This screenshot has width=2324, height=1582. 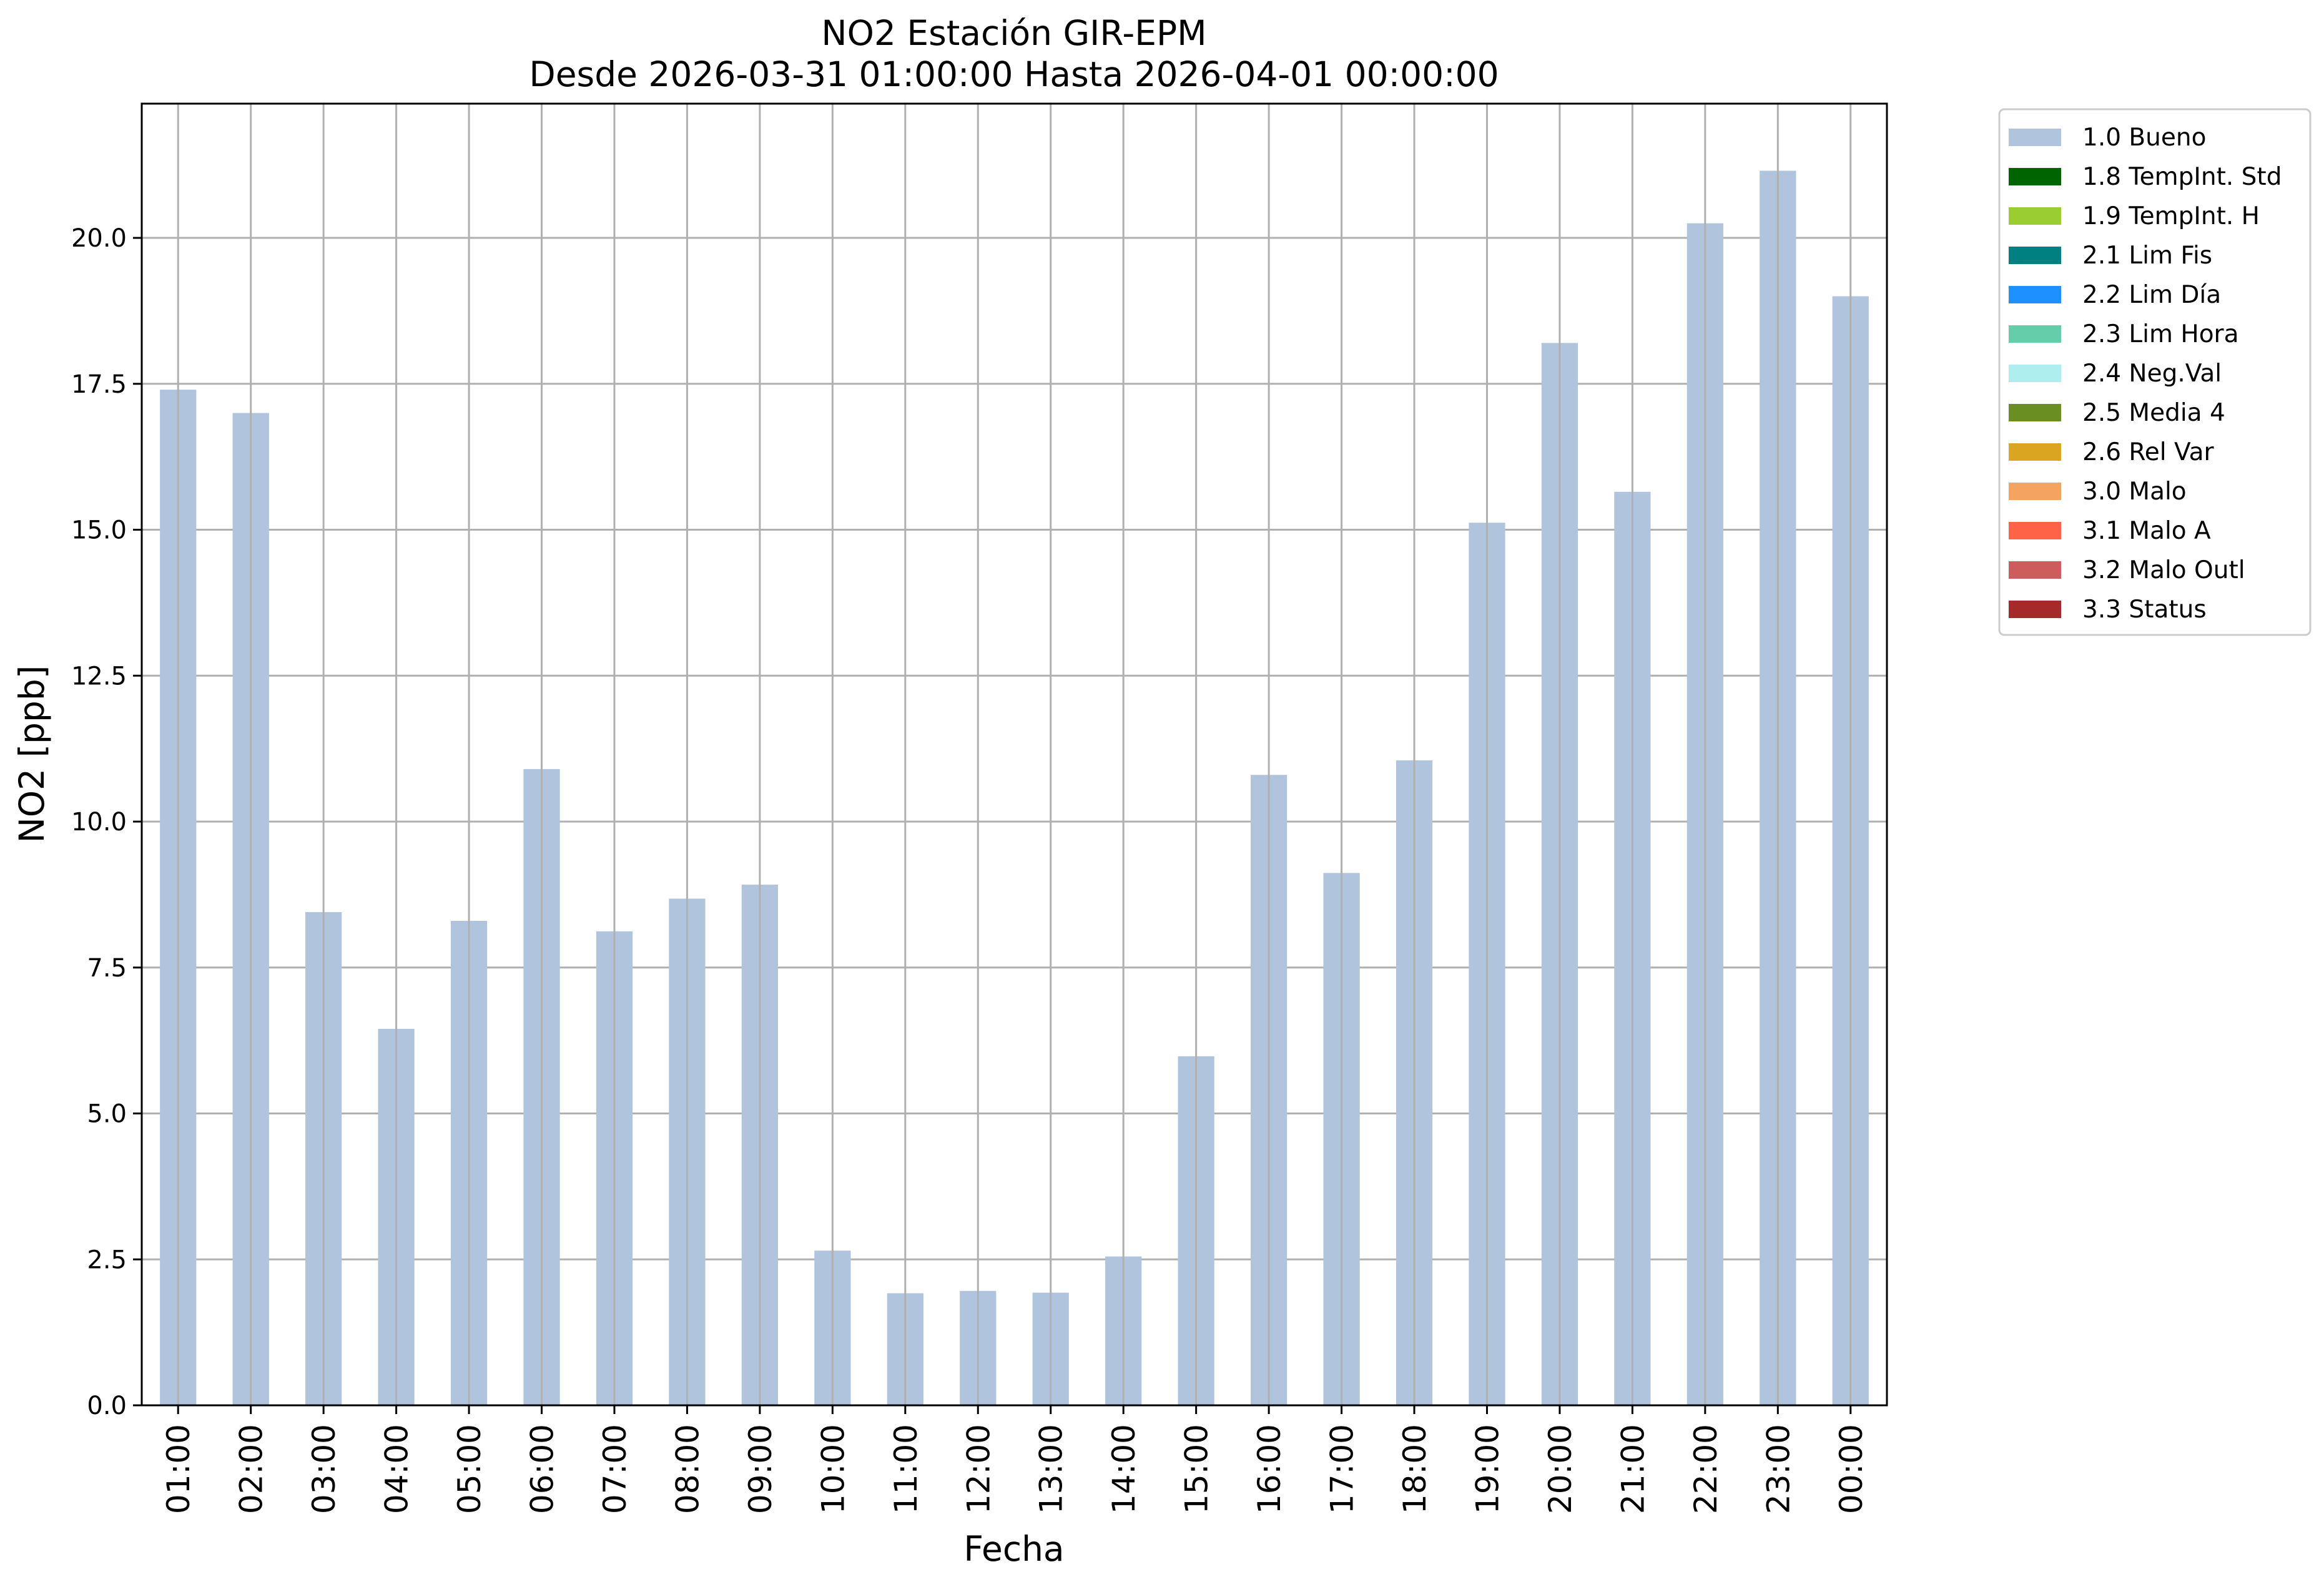 I want to click on chart-title: NO2 Estación GIR-EPM, so click(x=1013, y=33).